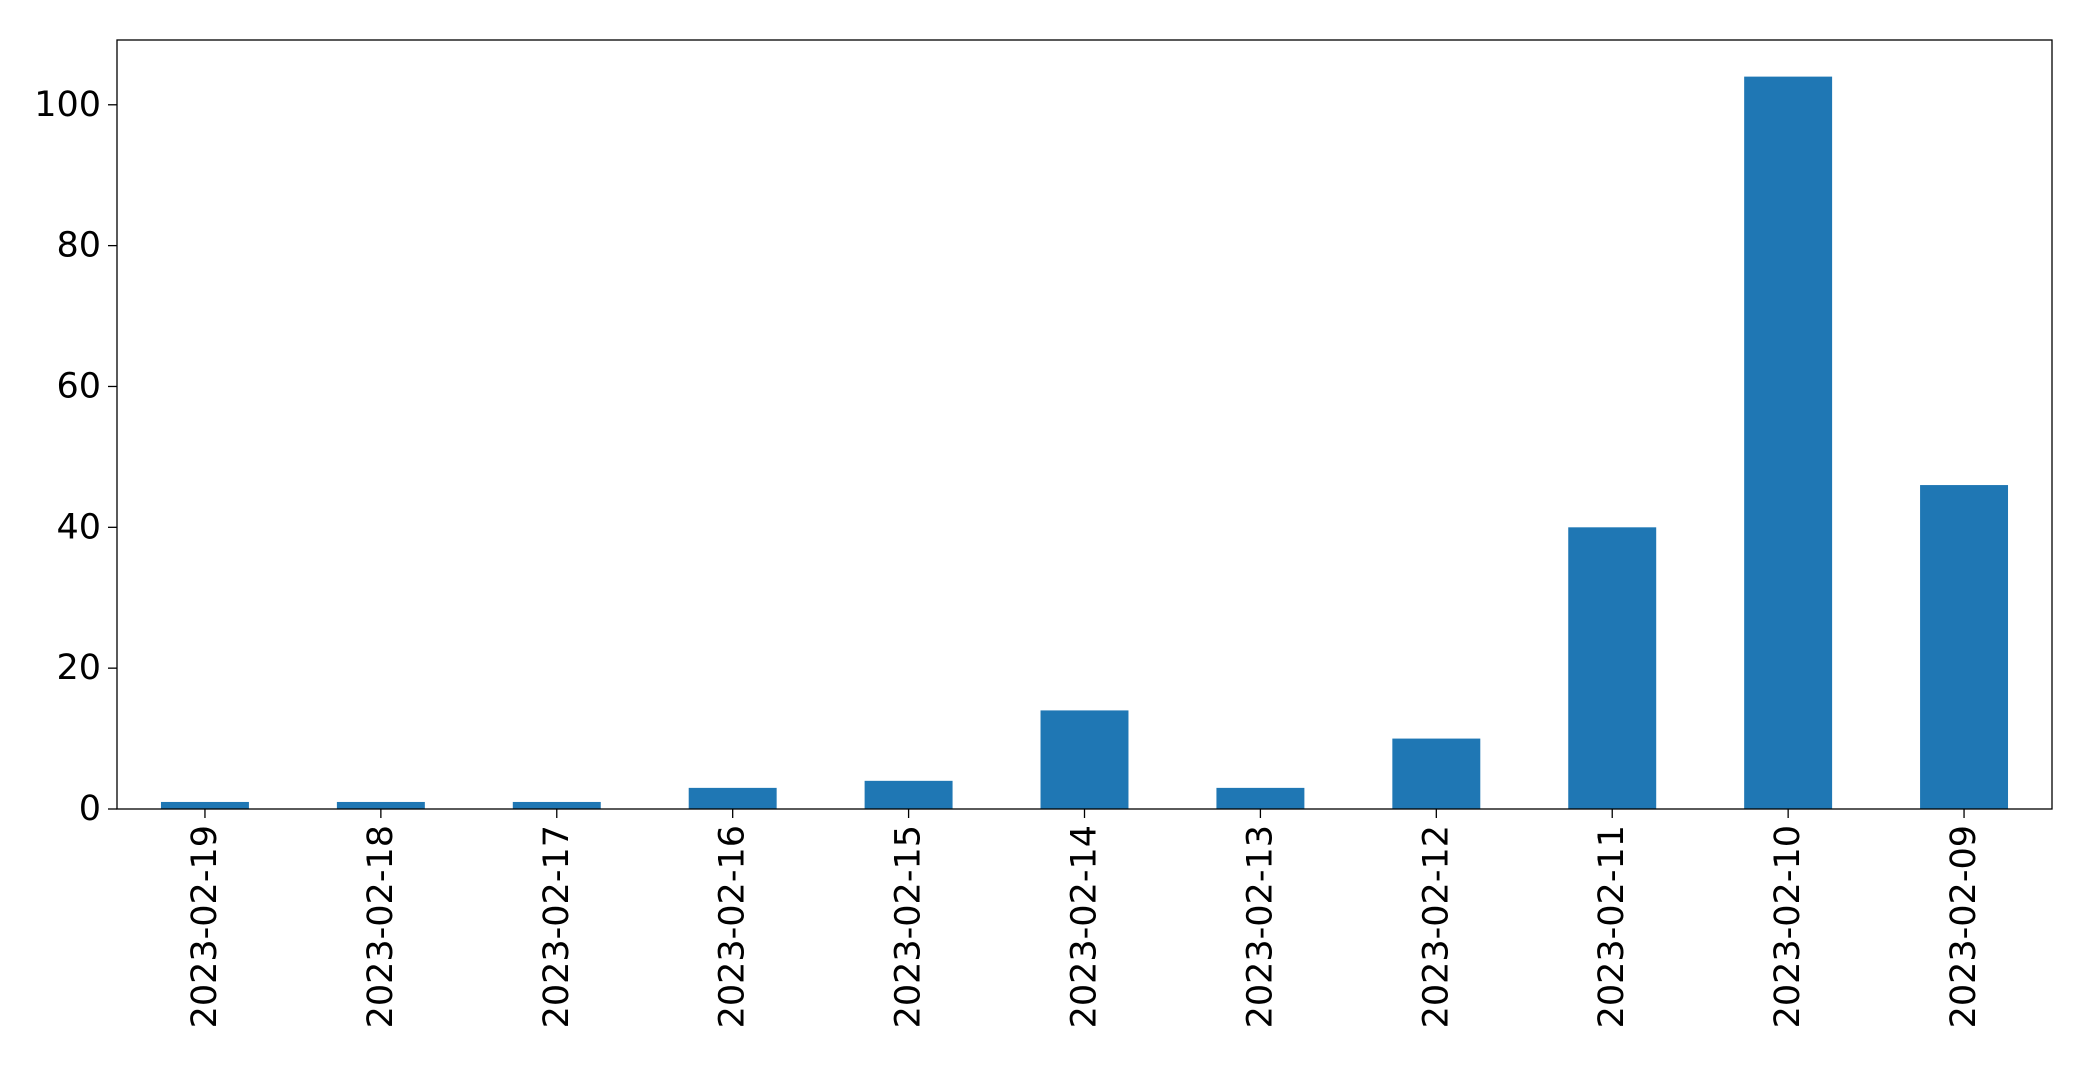 This screenshot has width=2093, height=1065. I want to click on x-tick-label: 2023-02-16, so click(733, 926).